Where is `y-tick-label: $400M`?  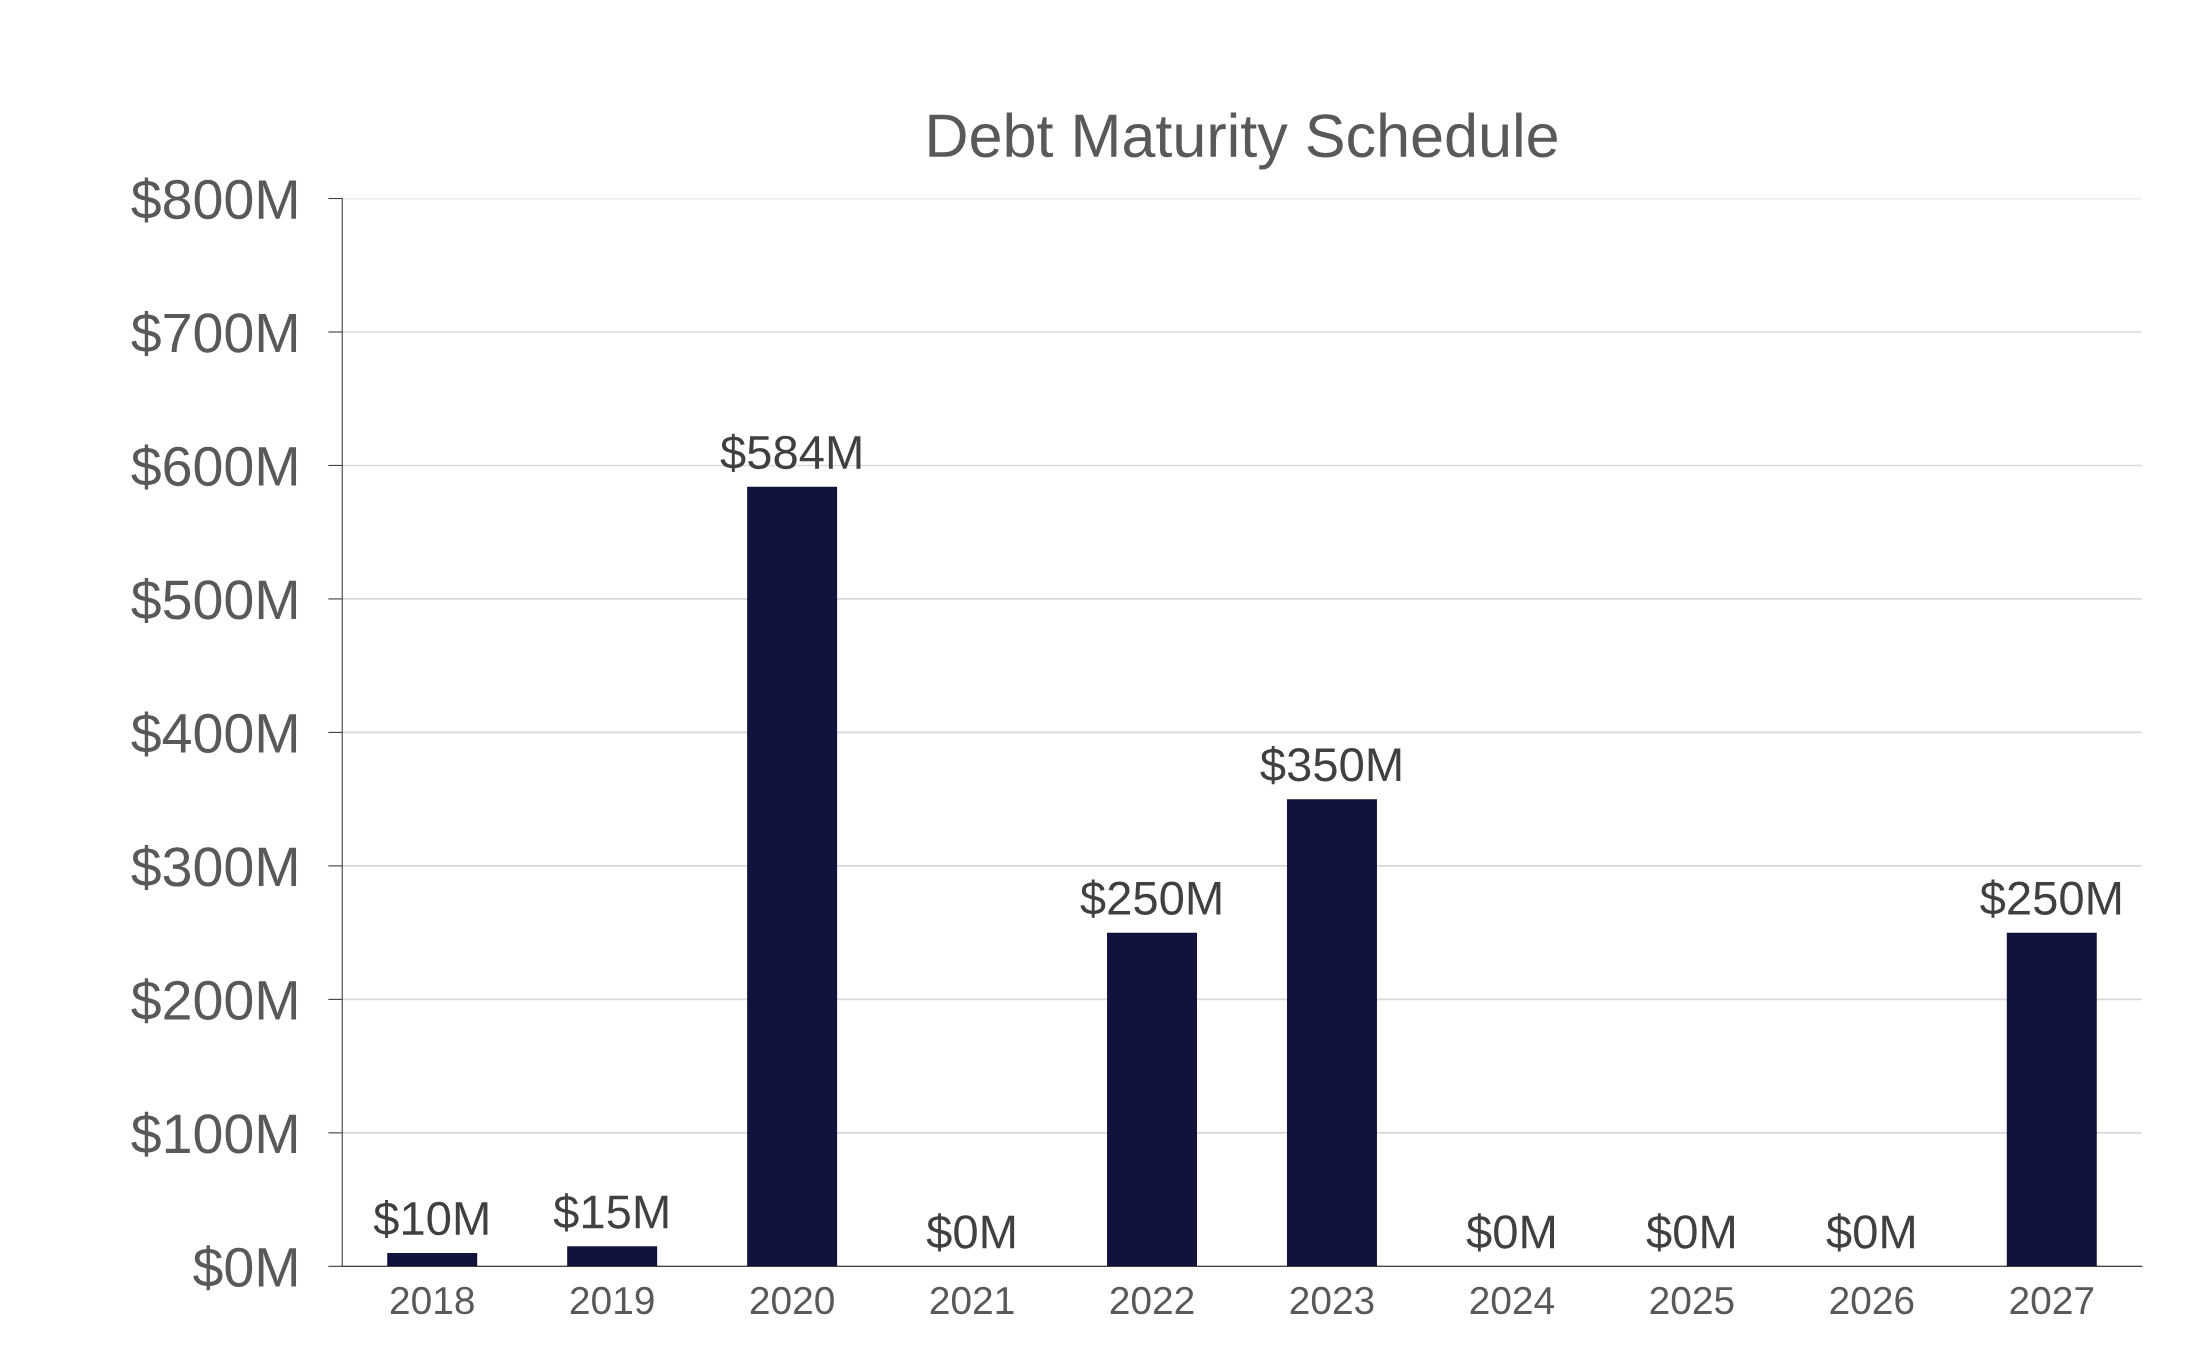
y-tick-label: $400M is located at coordinates (214, 734).